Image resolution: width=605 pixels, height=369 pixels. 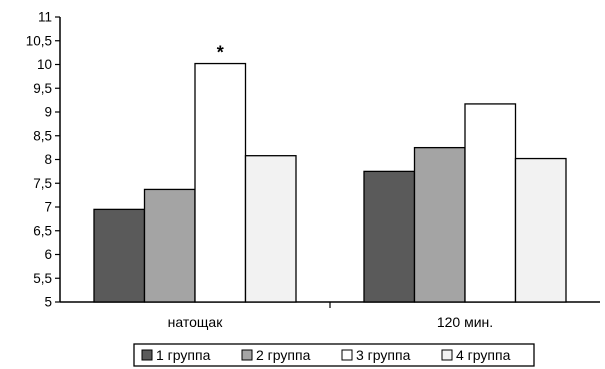 I want to click on y-tick-label: 8,5, so click(x=42, y=135).